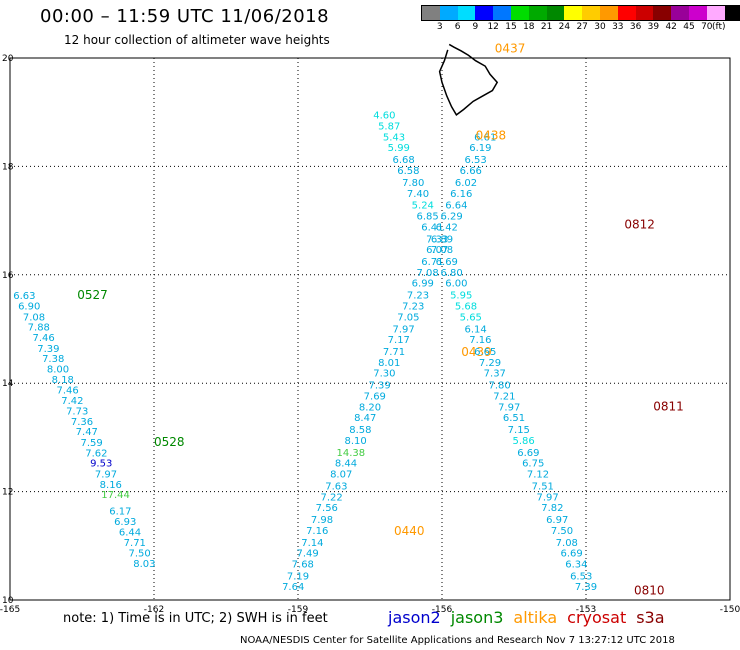  I want to click on map-title: 00:00 – 11:59 UTC 11/06/2018, so click(185, 16).